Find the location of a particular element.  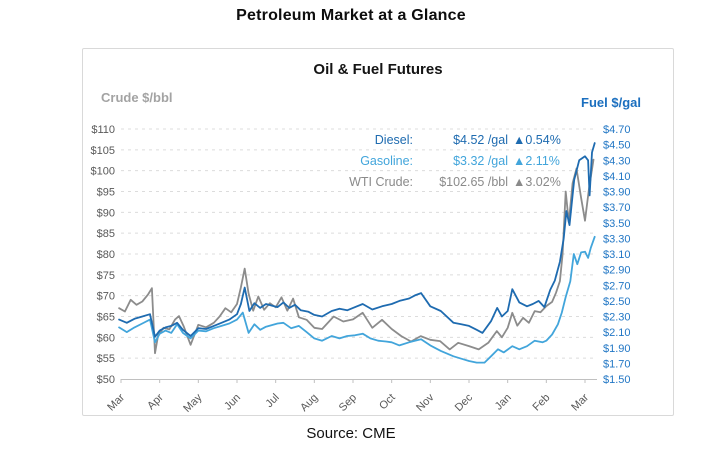

legend-wti-label: WTI Crude: is located at coordinates (381, 182).